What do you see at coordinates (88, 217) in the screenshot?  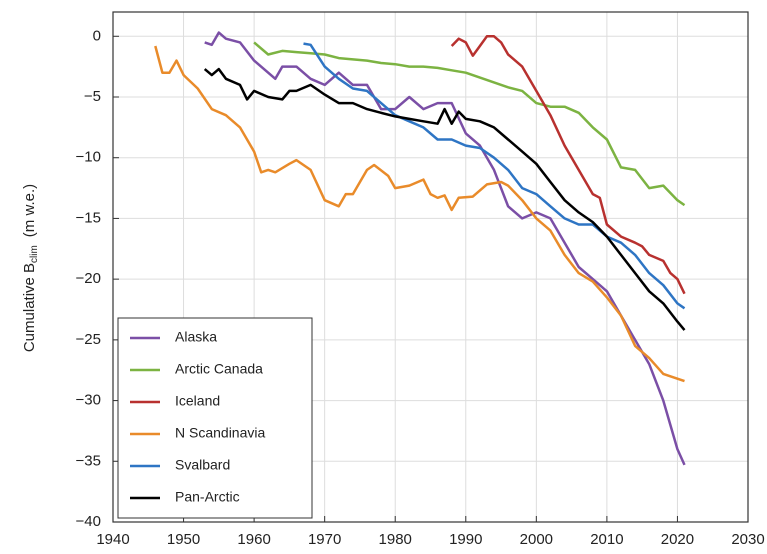 I see `y-tick-label: −15` at bounding box center [88, 217].